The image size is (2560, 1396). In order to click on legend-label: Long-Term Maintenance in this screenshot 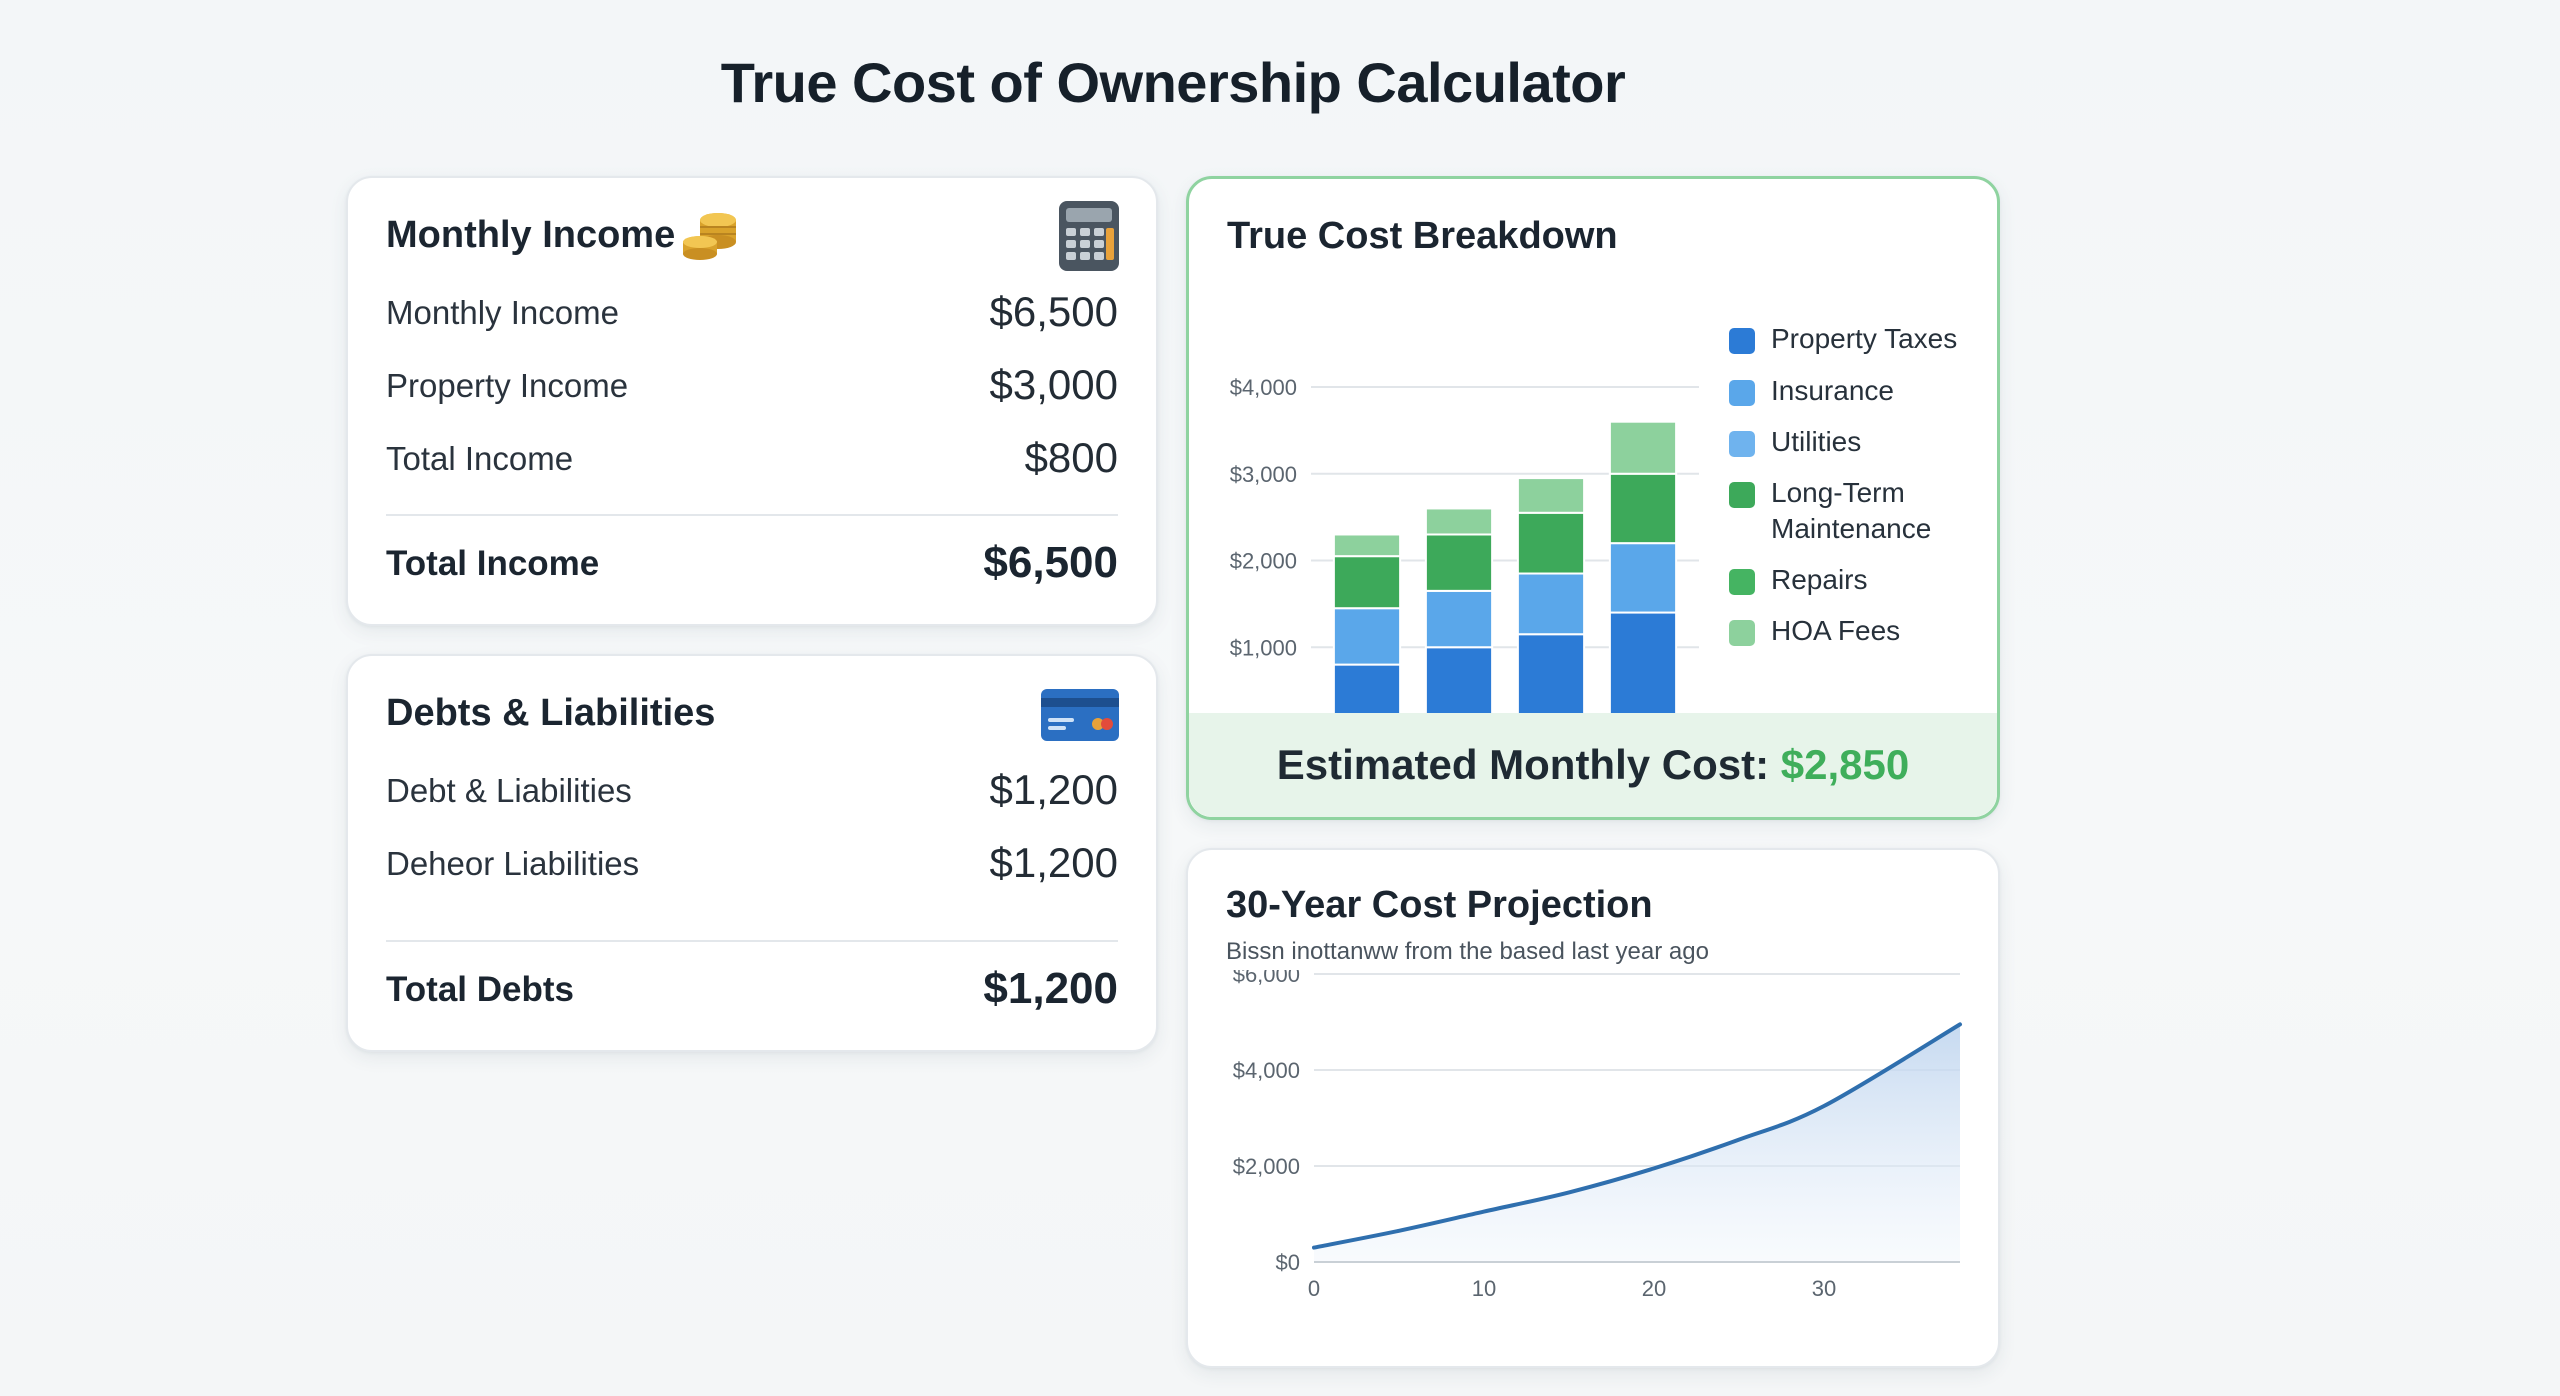, I will do `click(1851, 510)`.